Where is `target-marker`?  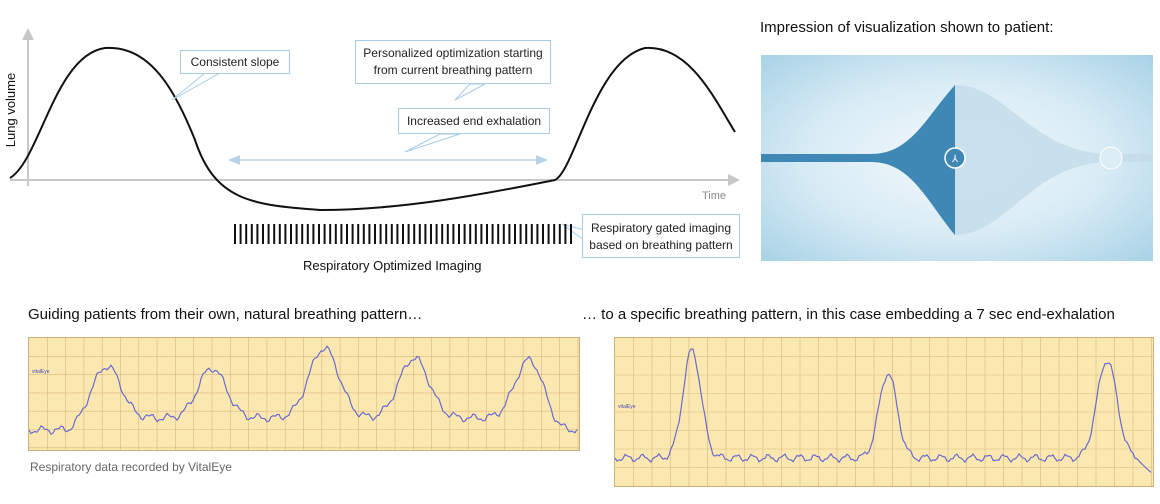 target-marker is located at coordinates (1111, 158).